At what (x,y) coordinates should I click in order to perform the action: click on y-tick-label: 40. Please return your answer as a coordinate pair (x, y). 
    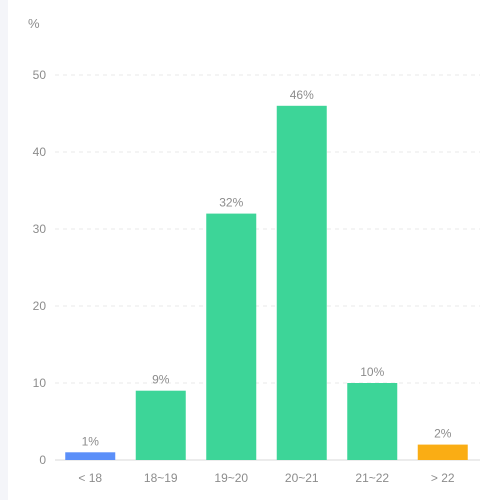
    Looking at the image, I should click on (40, 152).